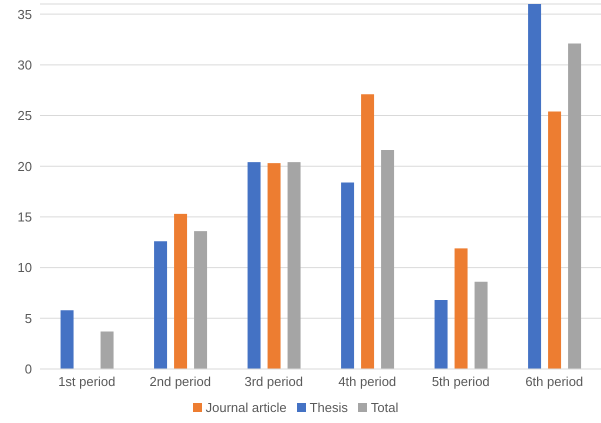 The width and height of the screenshot is (601, 423). Describe the element at coordinates (25, 166) in the screenshot. I see `y-tick-label: 20` at that location.